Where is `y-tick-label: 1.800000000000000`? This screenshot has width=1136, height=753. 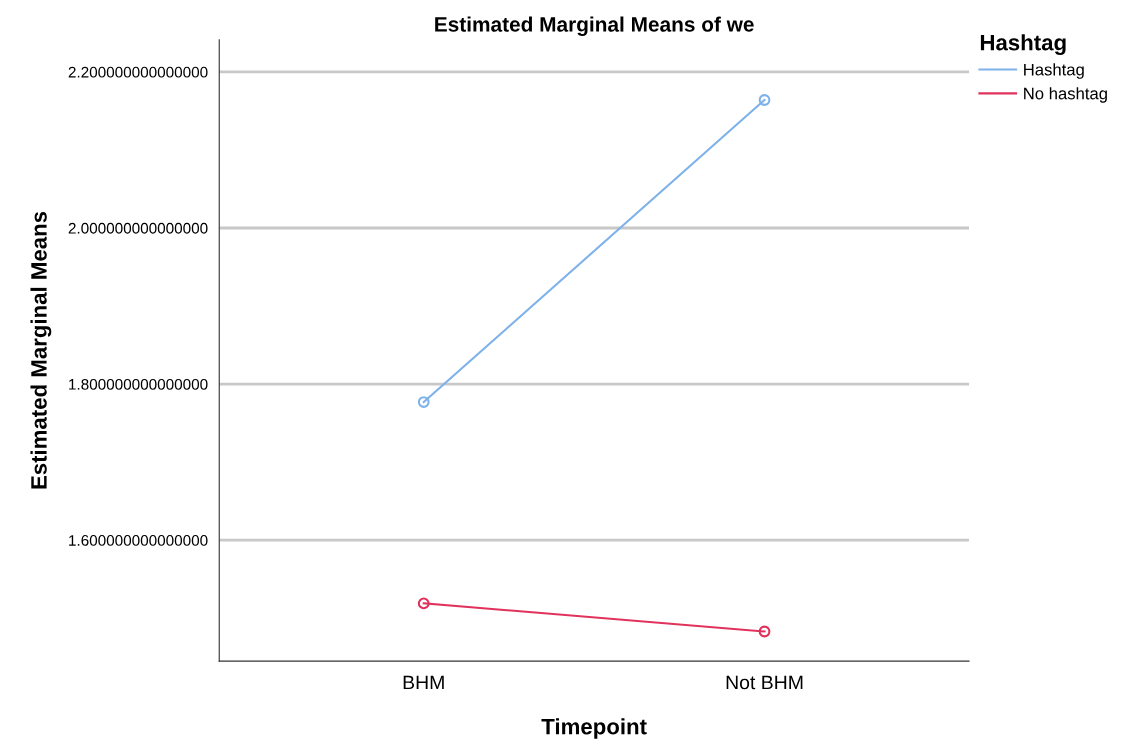 y-tick-label: 1.800000000000000 is located at coordinates (138, 384).